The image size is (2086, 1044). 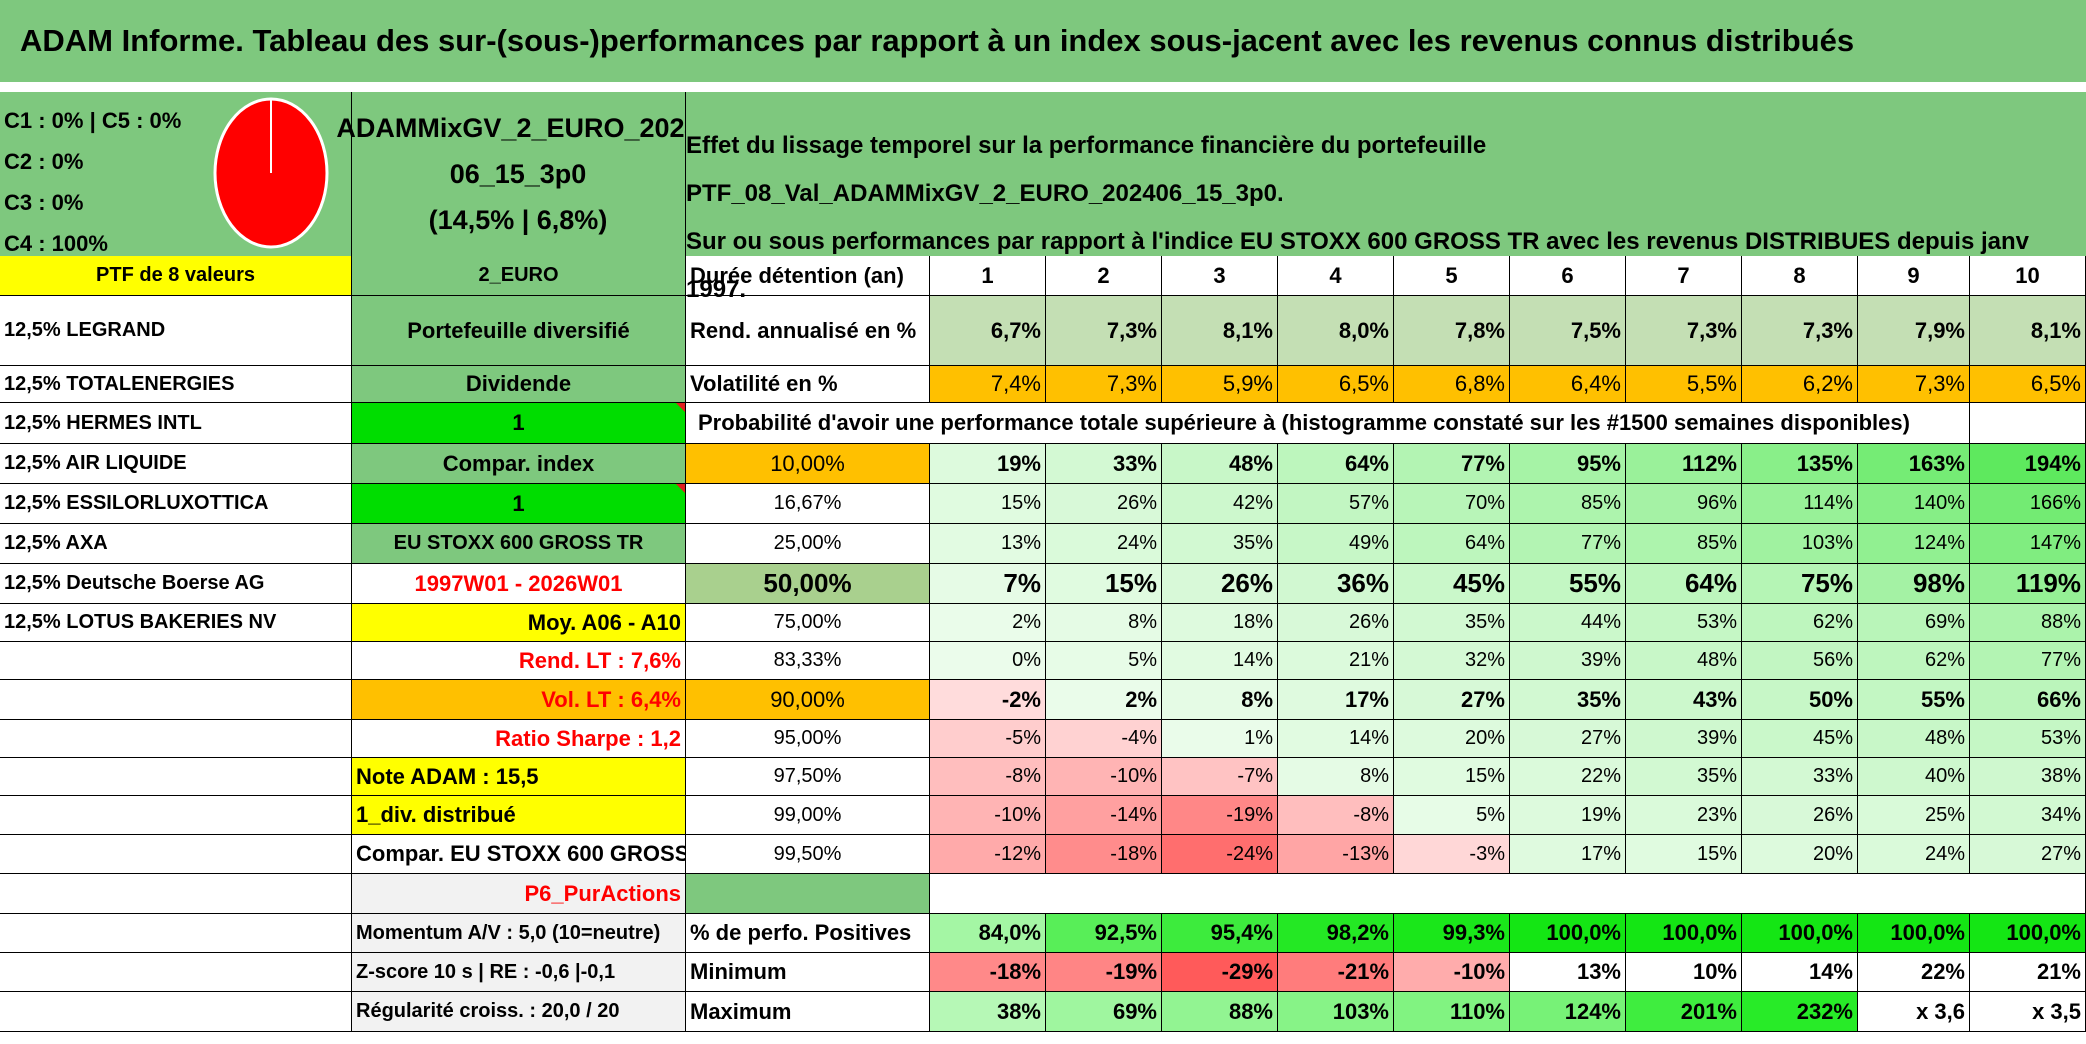 What do you see at coordinates (1914, 544) in the screenshot?
I see `probability-value: 124%` at bounding box center [1914, 544].